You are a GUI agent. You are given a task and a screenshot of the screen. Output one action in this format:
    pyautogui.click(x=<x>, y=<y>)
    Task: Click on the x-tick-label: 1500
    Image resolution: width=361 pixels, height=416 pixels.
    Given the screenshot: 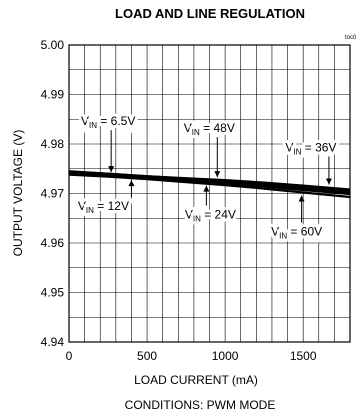 What is the action you would take?
    pyautogui.click(x=303, y=356)
    